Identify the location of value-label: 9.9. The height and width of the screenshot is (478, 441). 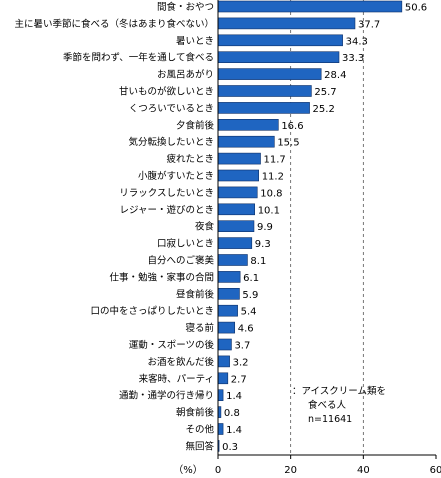
(265, 227).